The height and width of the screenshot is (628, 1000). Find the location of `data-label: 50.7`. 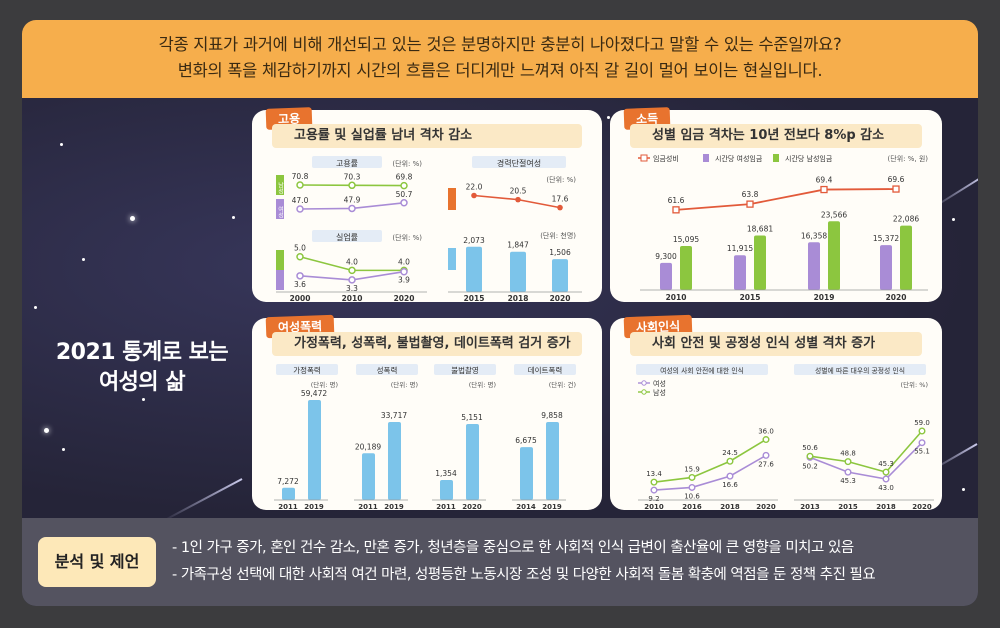

data-label: 50.7 is located at coordinates (404, 194).